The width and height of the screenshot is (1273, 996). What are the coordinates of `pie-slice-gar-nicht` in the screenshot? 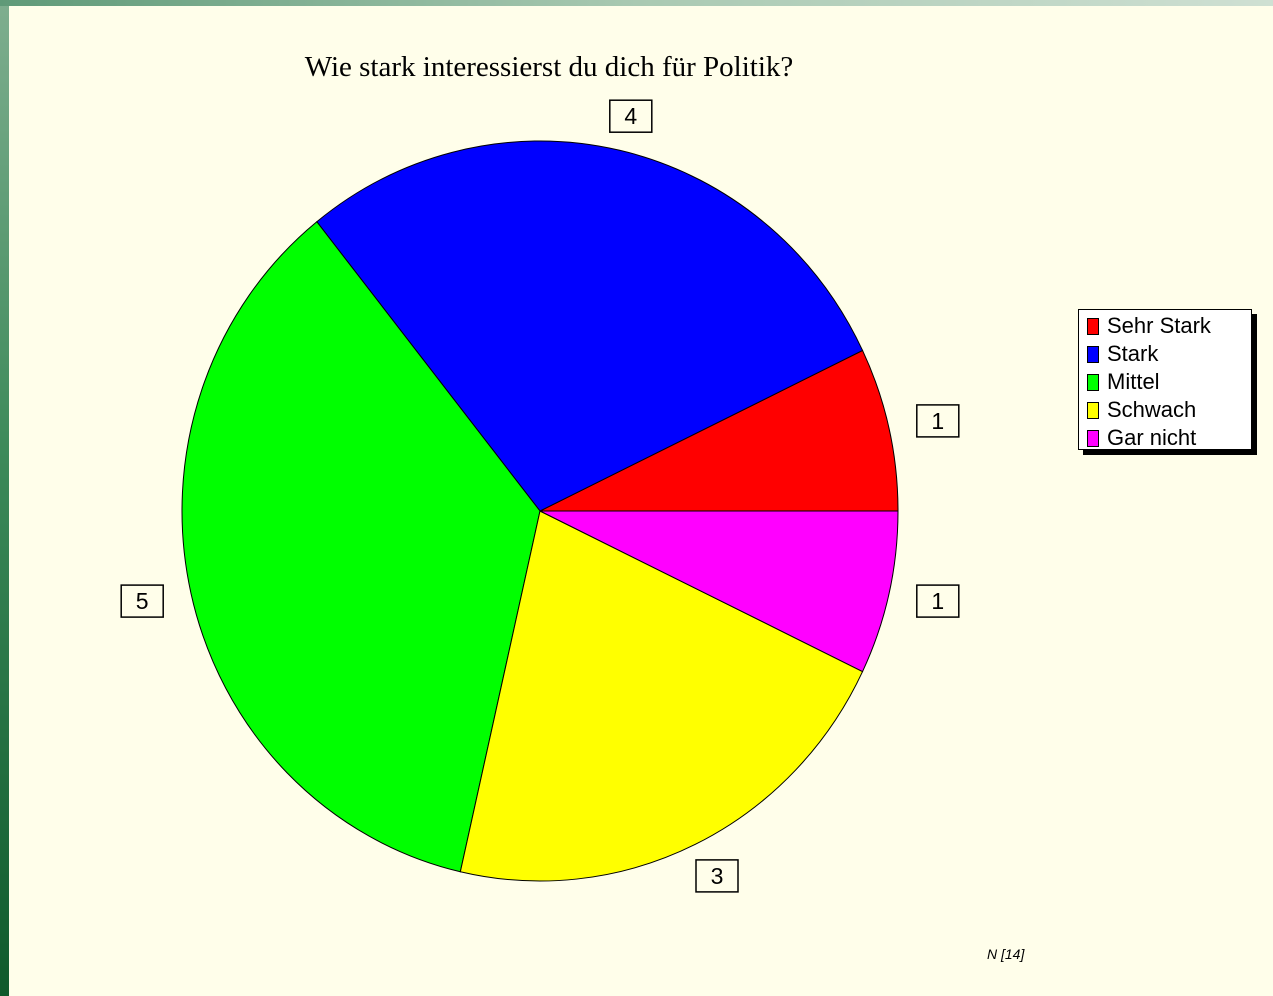 It's located at (719, 591).